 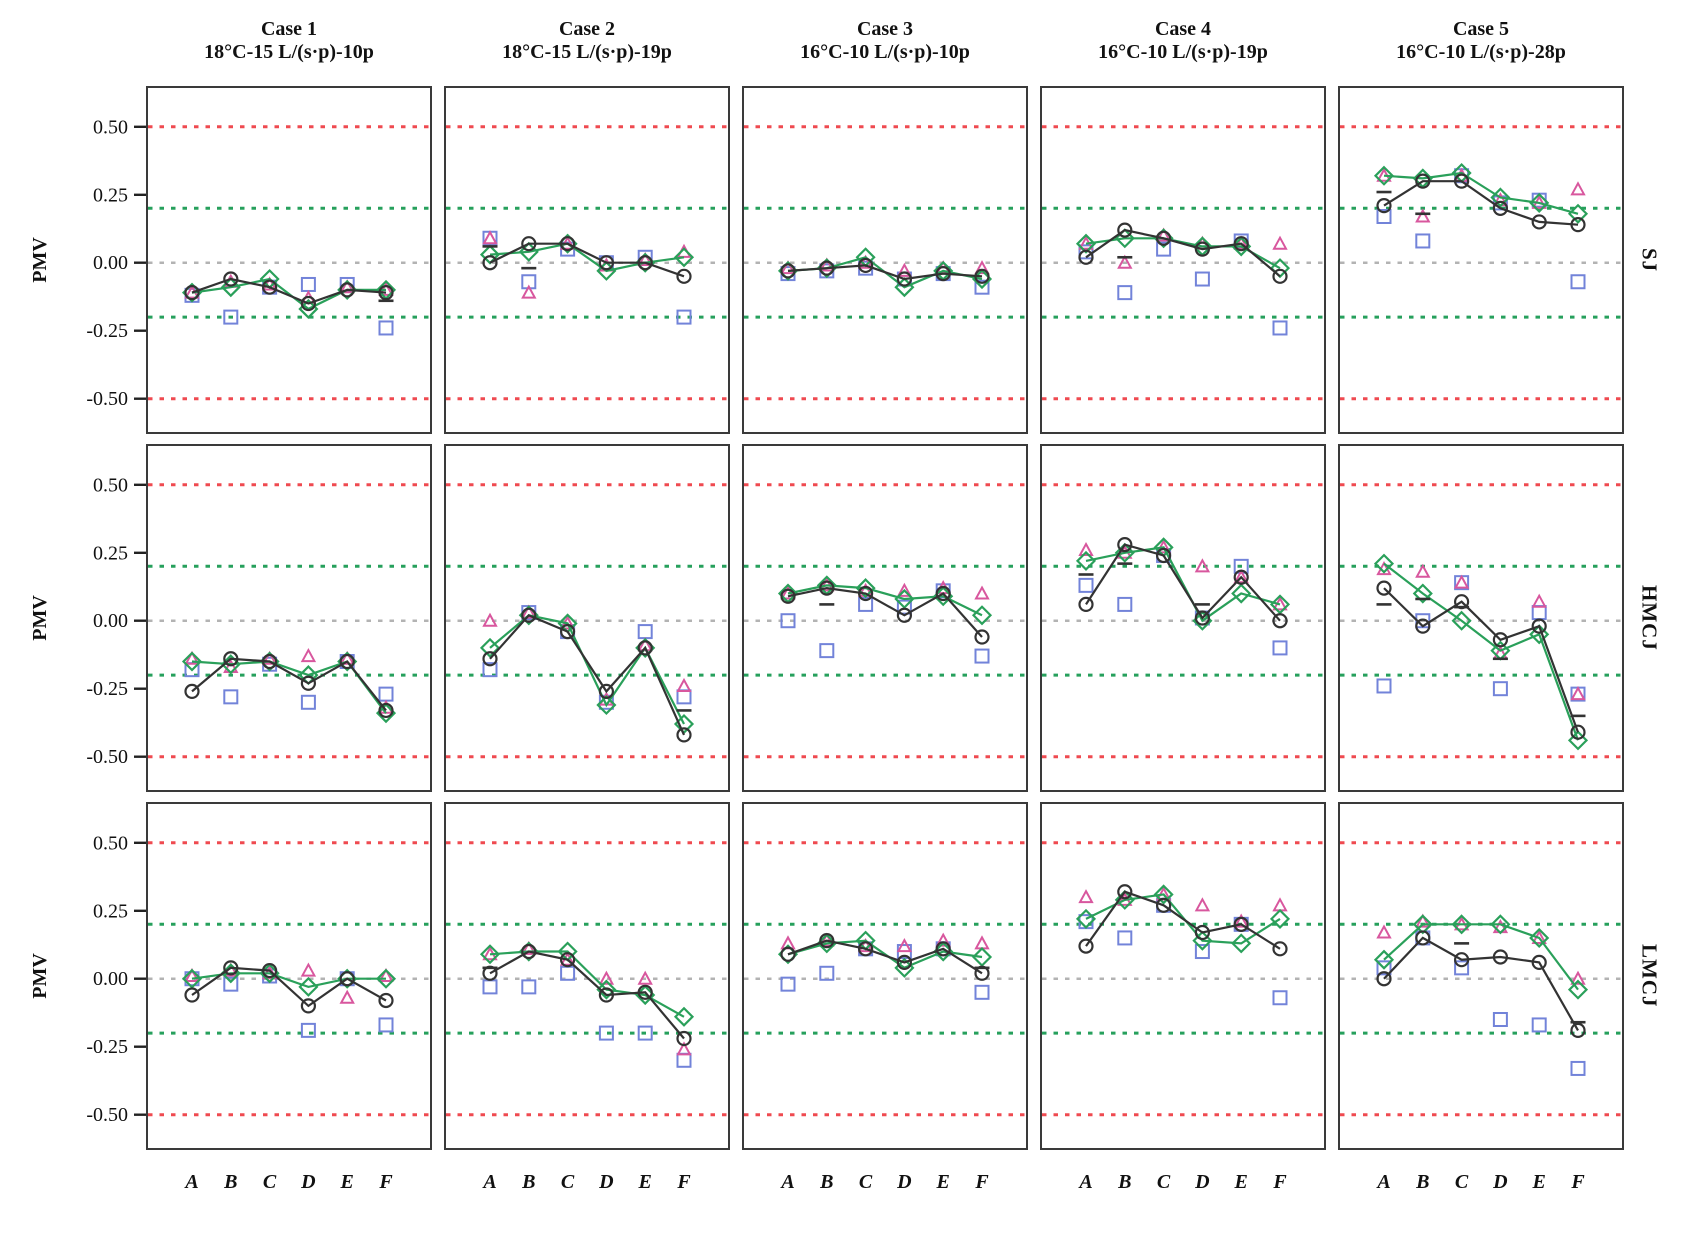 What do you see at coordinates (885, 52) in the screenshot?
I see `case-3-conditions: 16°C-10 L/(s·p)-10p` at bounding box center [885, 52].